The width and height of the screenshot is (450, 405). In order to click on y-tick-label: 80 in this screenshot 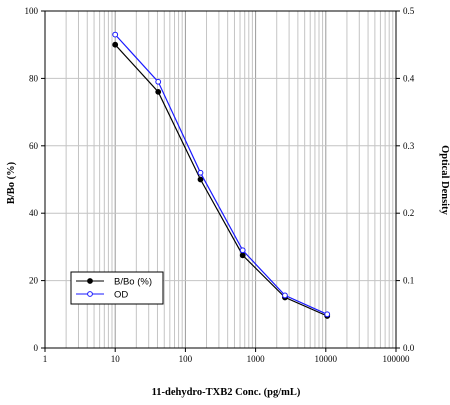, I will do `click(34, 78)`.